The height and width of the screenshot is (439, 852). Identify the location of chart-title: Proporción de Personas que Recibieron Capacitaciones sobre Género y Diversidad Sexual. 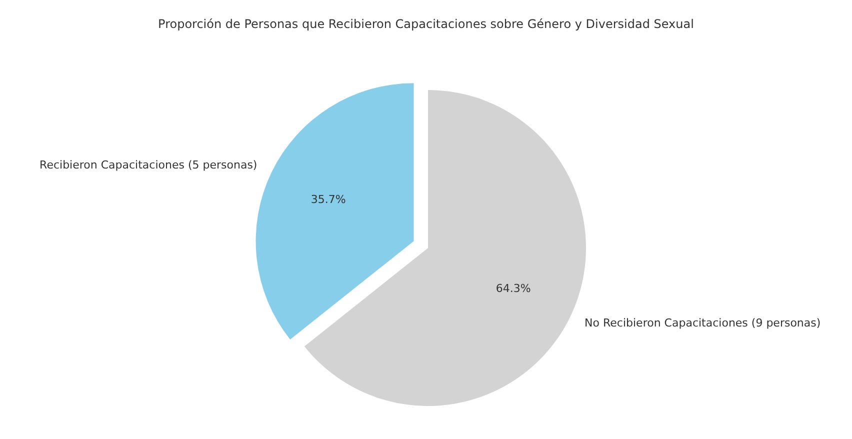
(426, 24).